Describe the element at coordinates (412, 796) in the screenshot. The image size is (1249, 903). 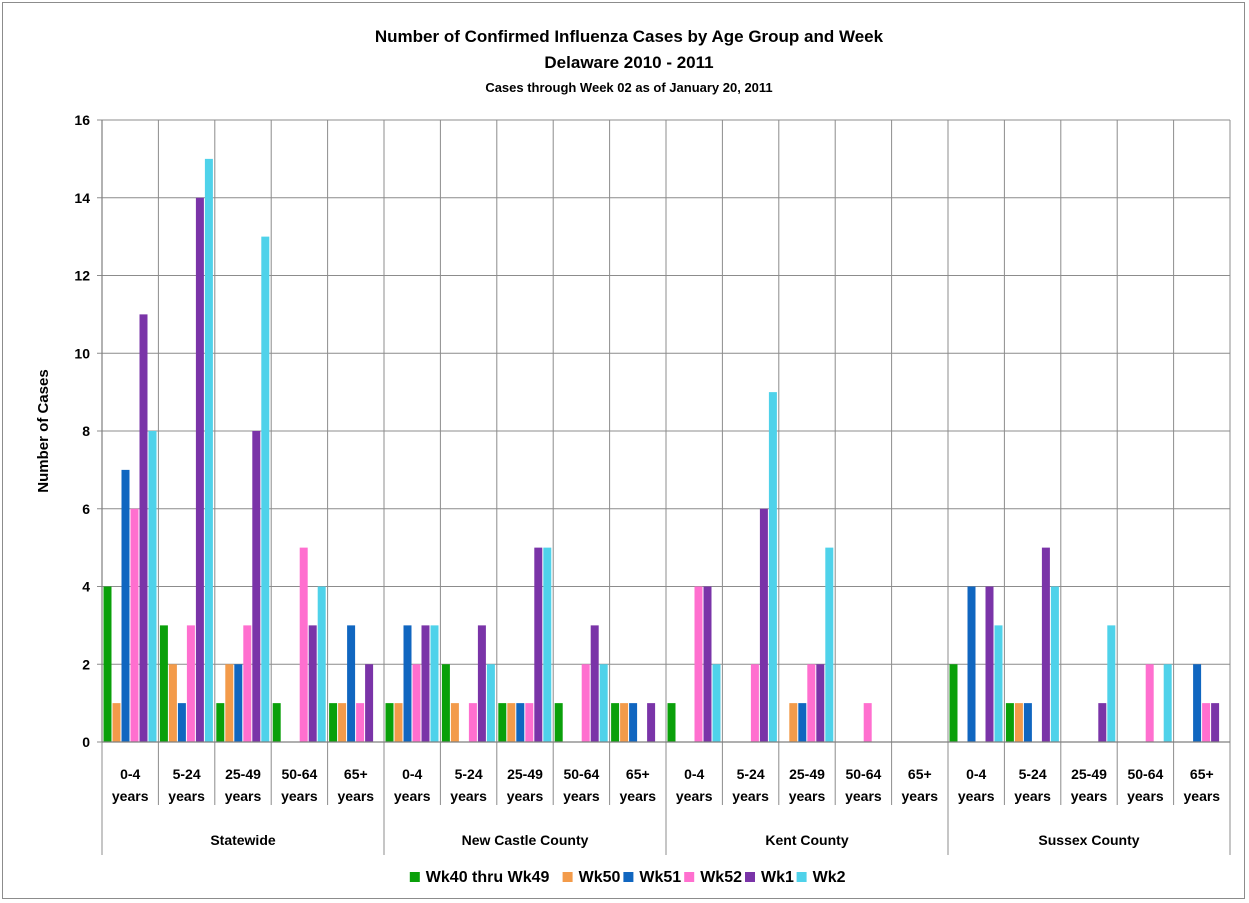
I see `category-label-line2-5: years` at that location.